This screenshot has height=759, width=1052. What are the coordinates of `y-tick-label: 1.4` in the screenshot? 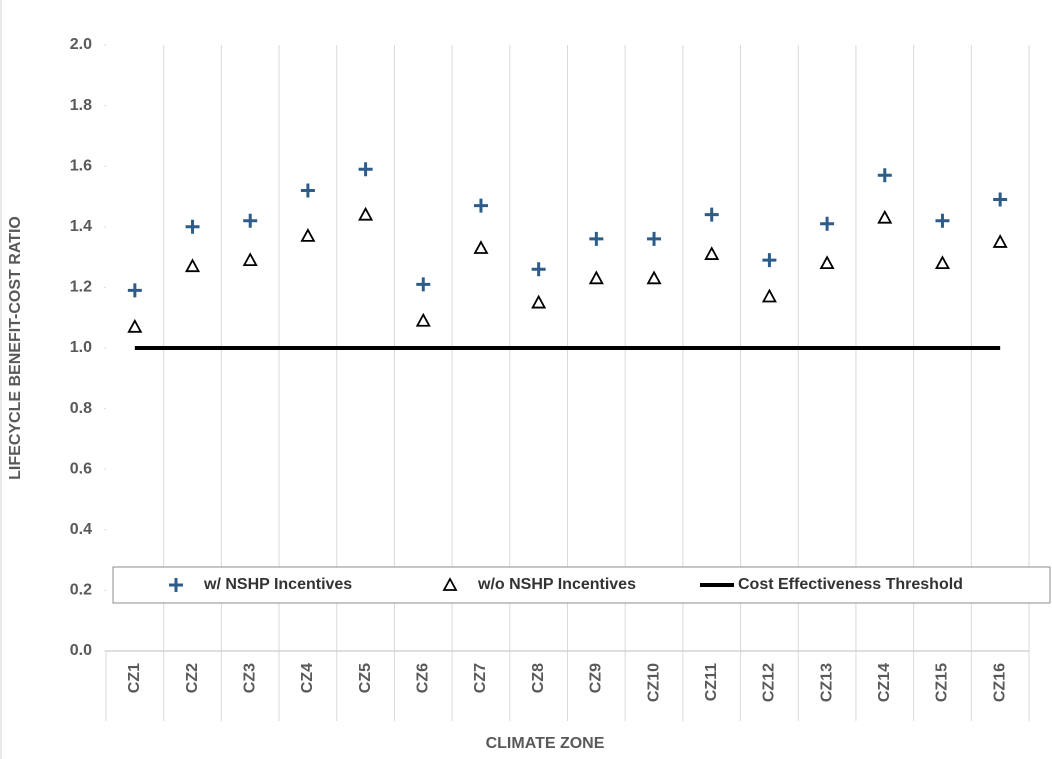 It's located at (81, 226).